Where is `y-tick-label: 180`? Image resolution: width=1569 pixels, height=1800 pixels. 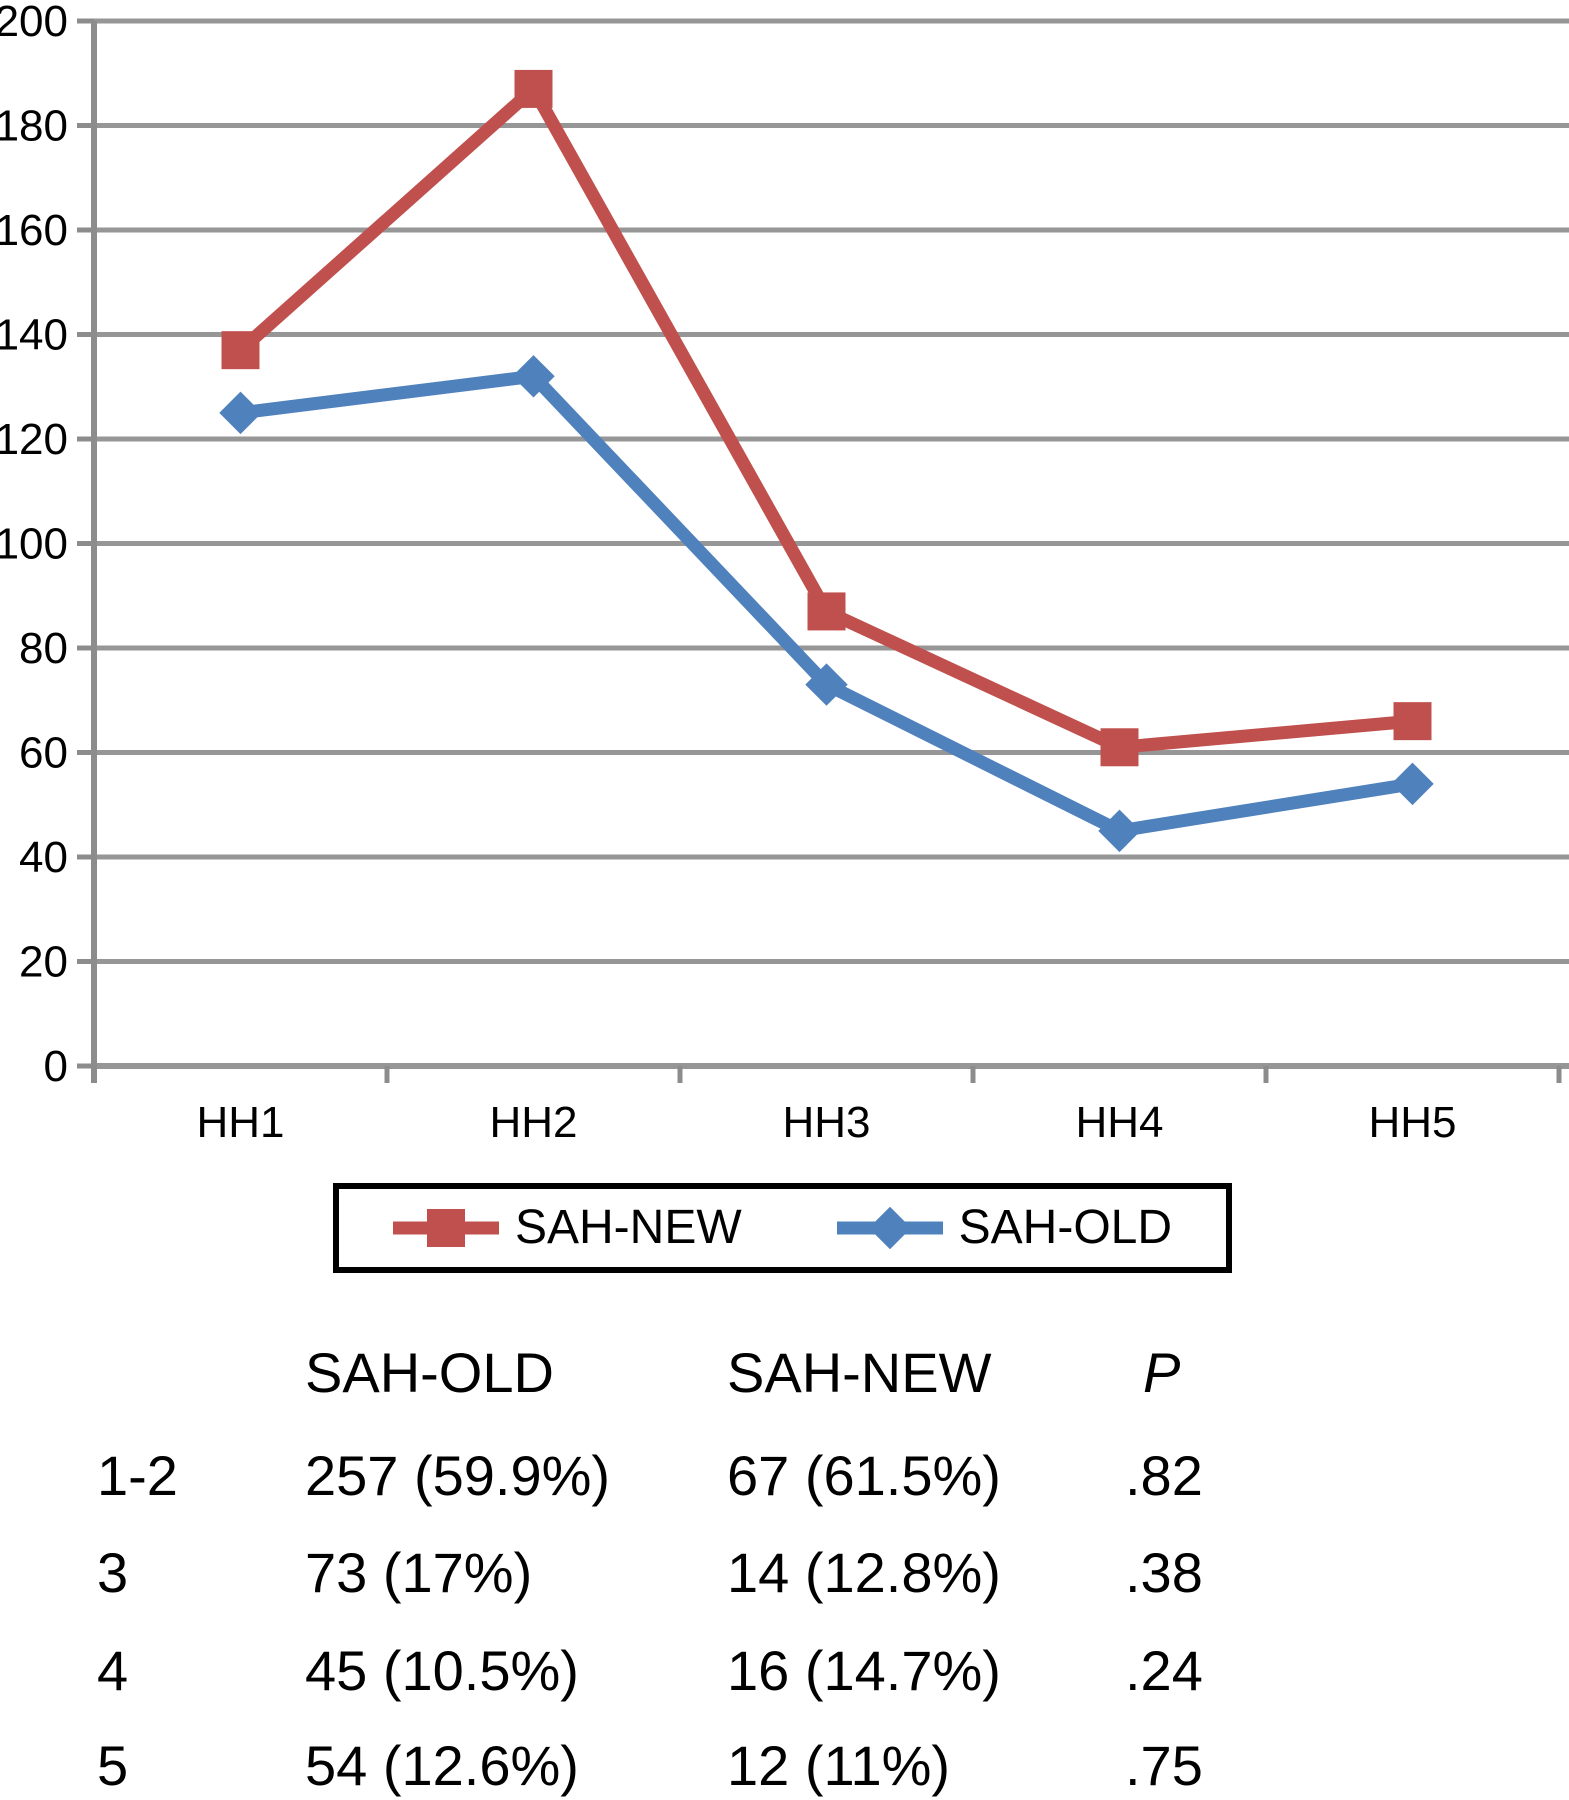 y-tick-label: 180 is located at coordinates (34, 126).